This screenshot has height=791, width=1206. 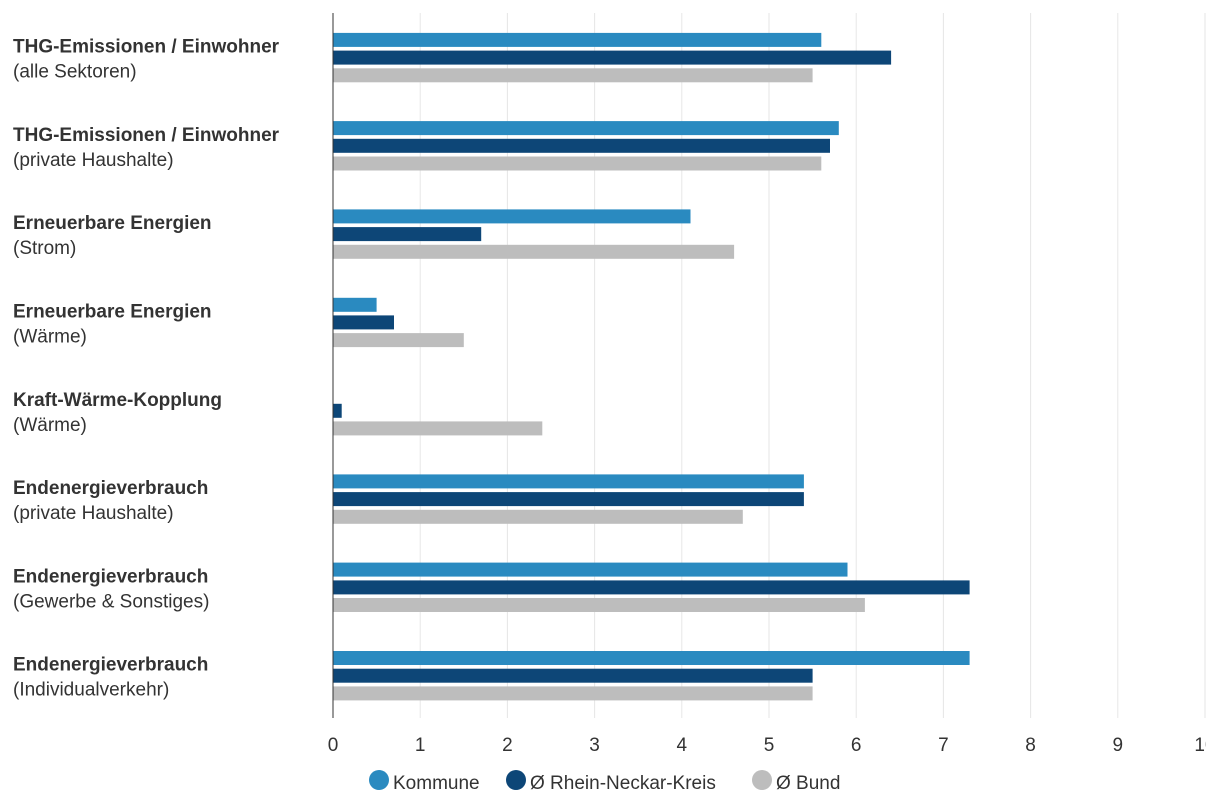 I want to click on x-tick-label: 8, so click(x=1030, y=745).